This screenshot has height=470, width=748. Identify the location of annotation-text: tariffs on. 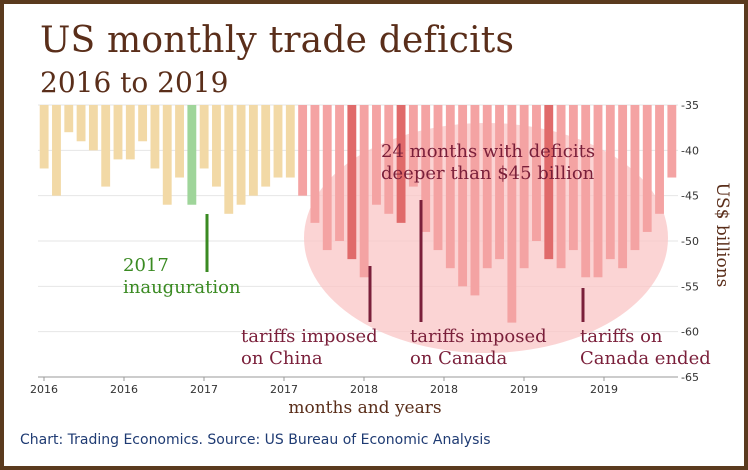
(621, 336).